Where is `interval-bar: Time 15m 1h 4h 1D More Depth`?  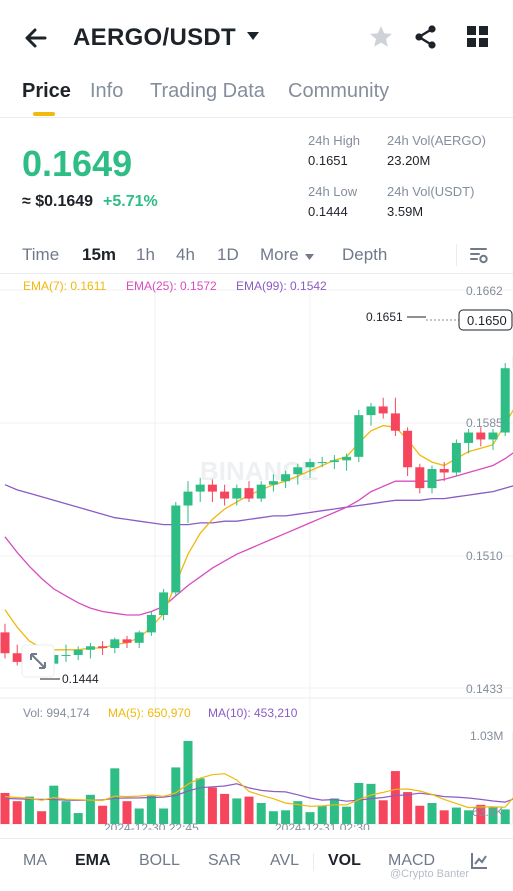
interval-bar: Time 15m 1h 4h 1D More Depth is located at coordinates (256, 255).